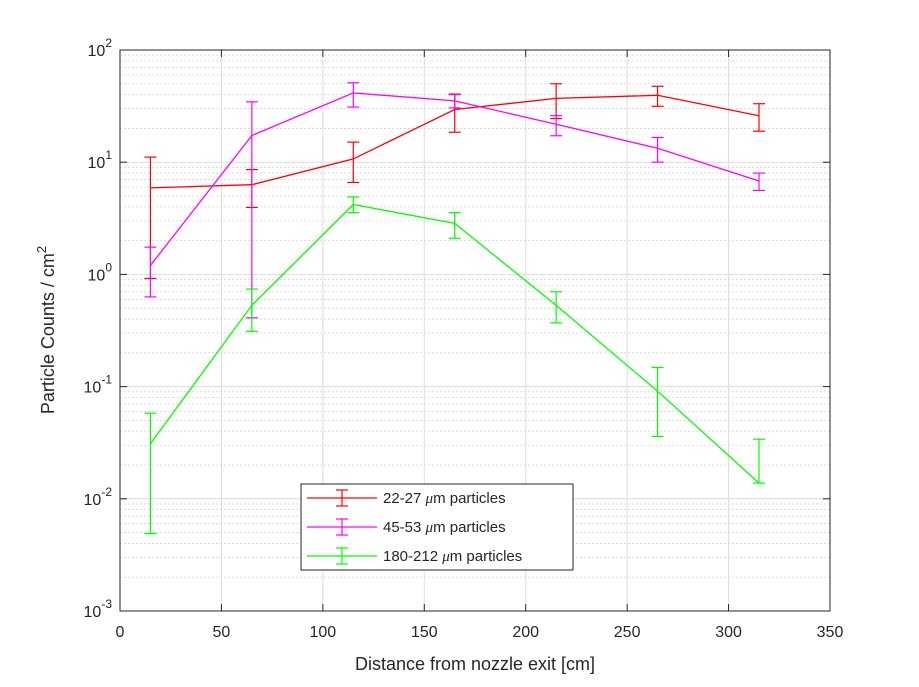  I want to click on y-tick-label: 10⁻¹, so click(98, 385).